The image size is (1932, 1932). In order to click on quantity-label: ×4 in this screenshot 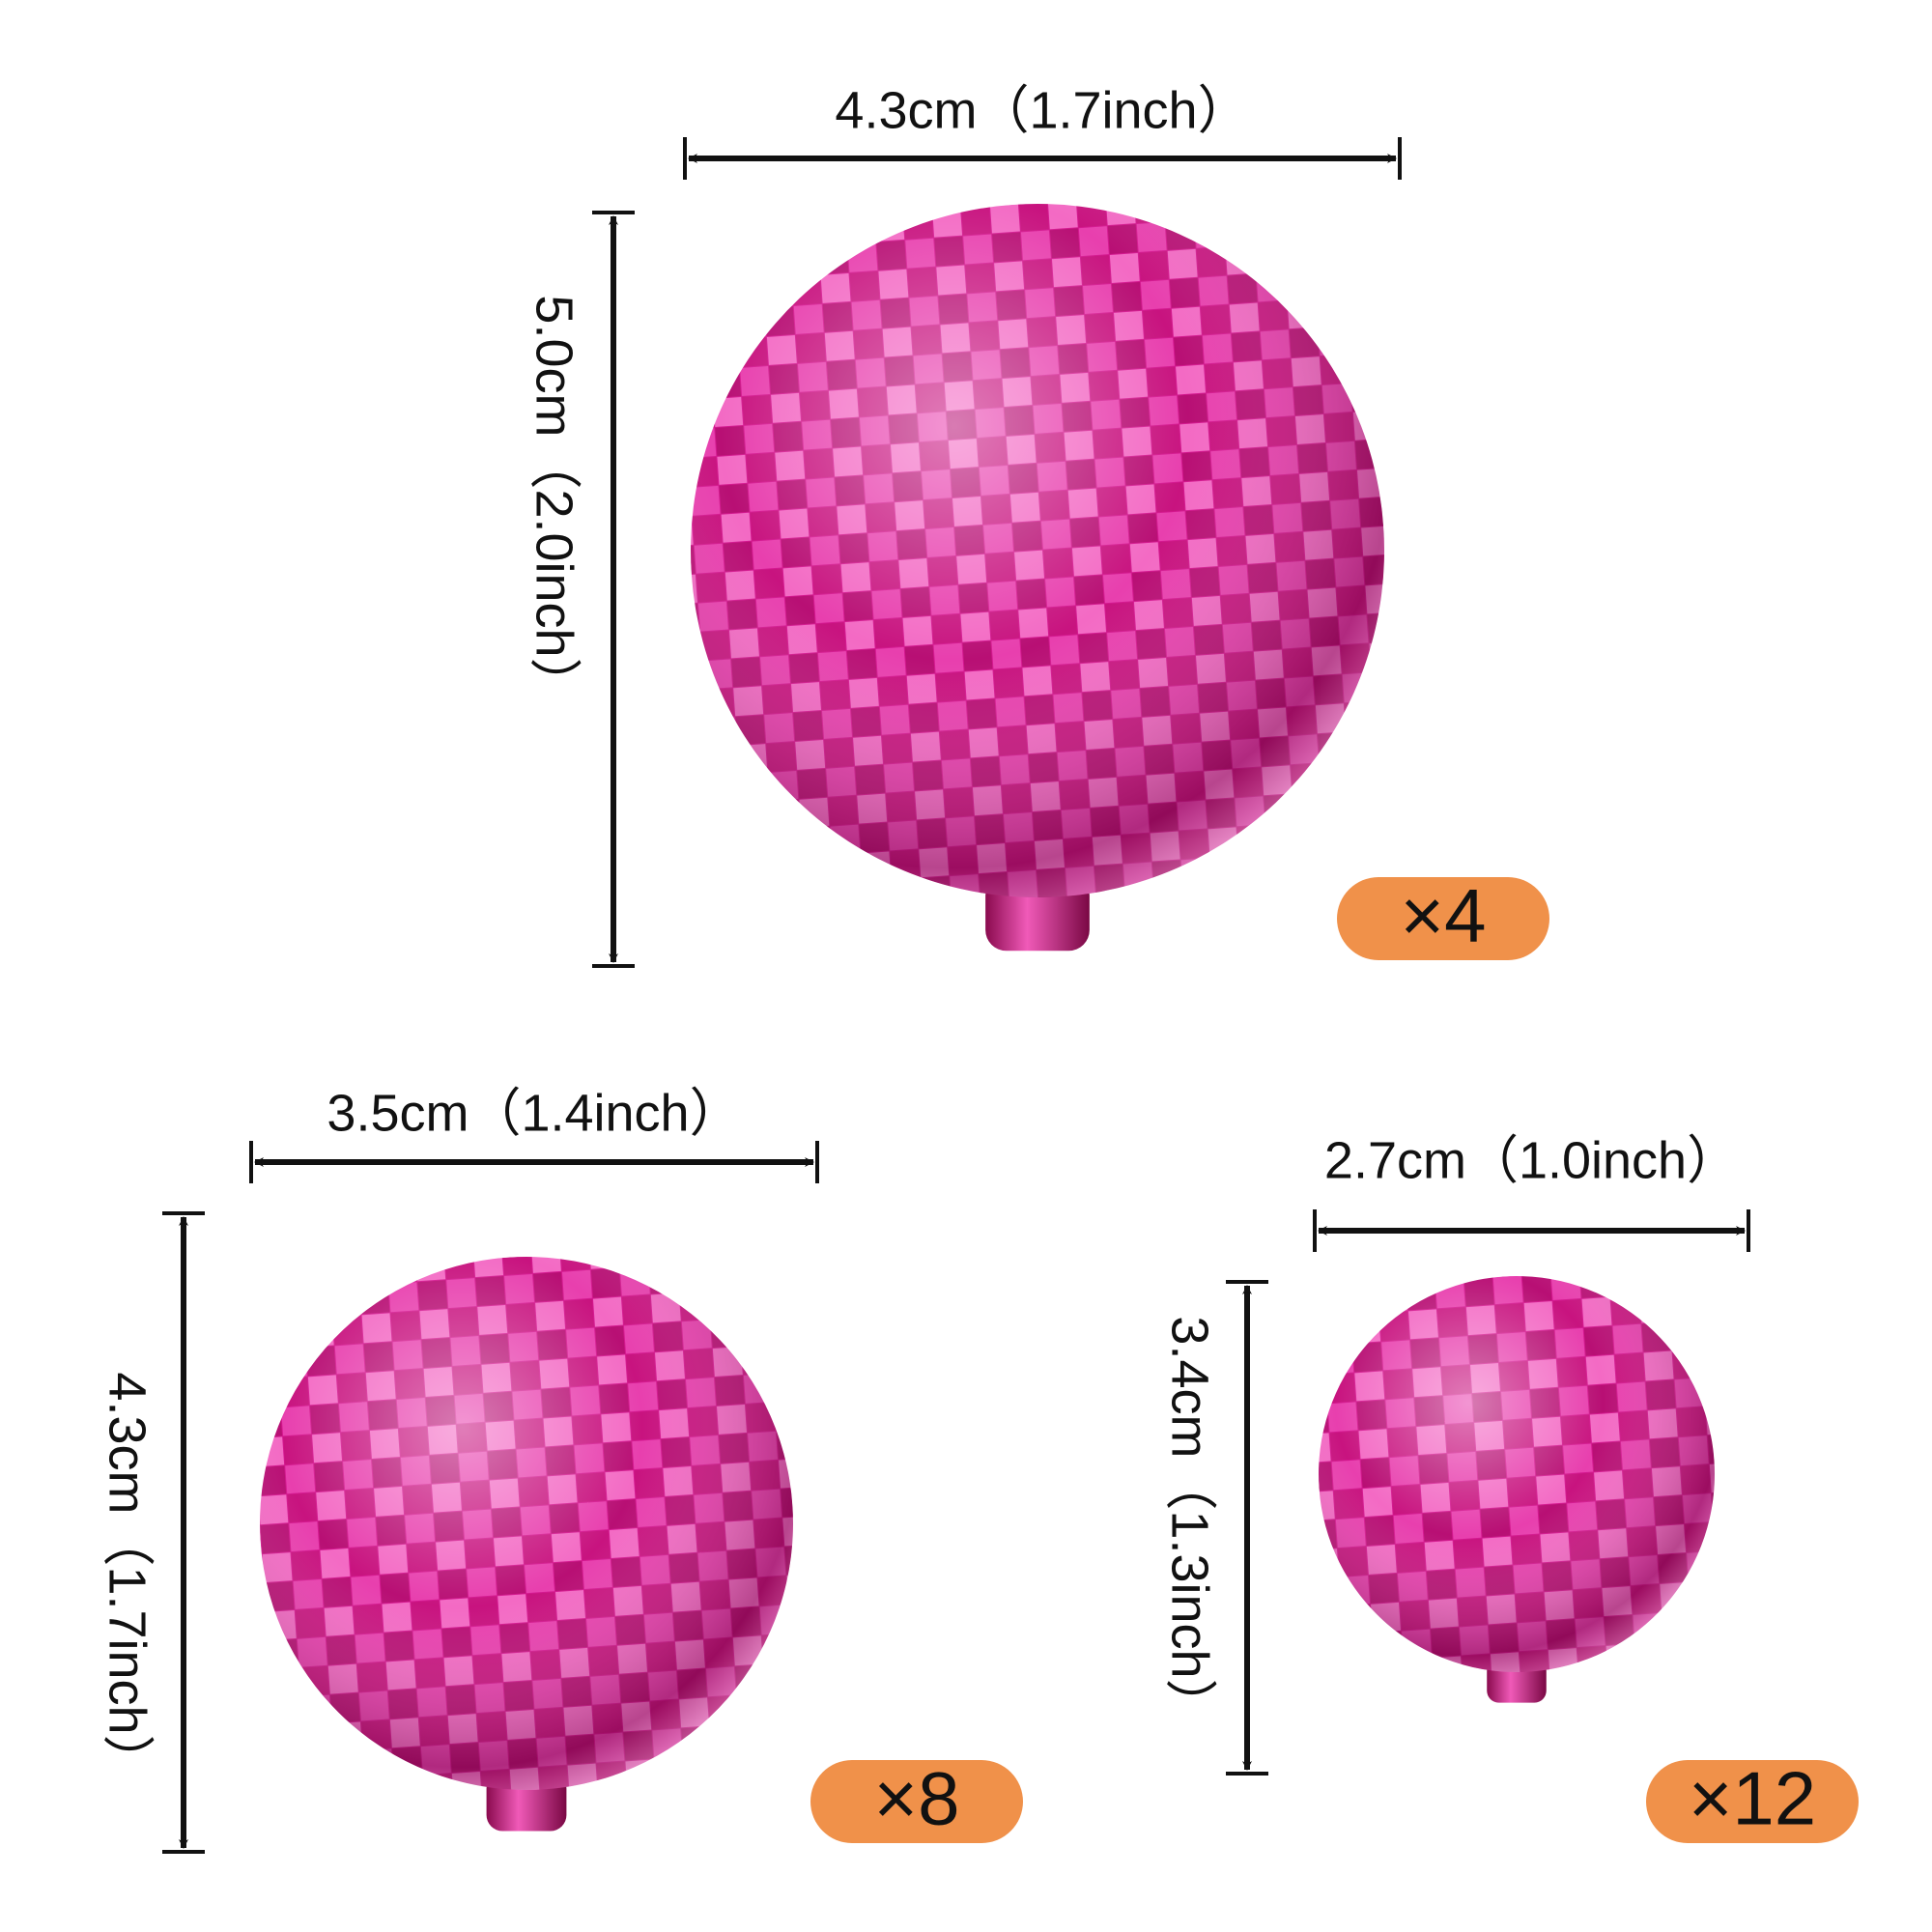, I will do `click(1444, 915)`.